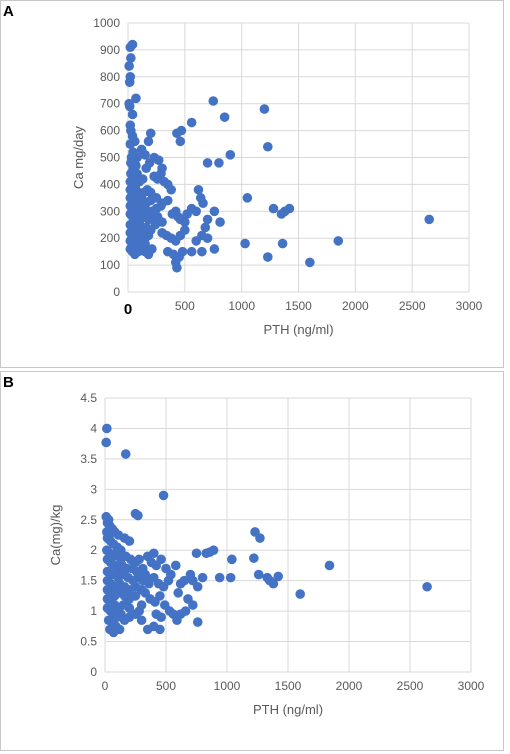  What do you see at coordinates (166, 686) in the screenshot?
I see `x-tick-label: 500` at bounding box center [166, 686].